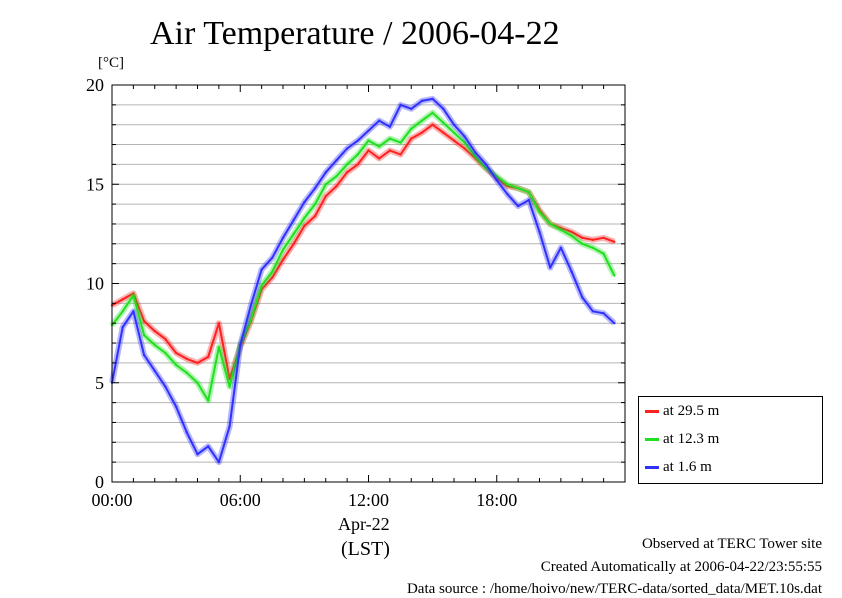 This screenshot has width=842, height=598. Describe the element at coordinates (691, 411) in the screenshot. I see `legend-label: at 29.5 m` at that location.